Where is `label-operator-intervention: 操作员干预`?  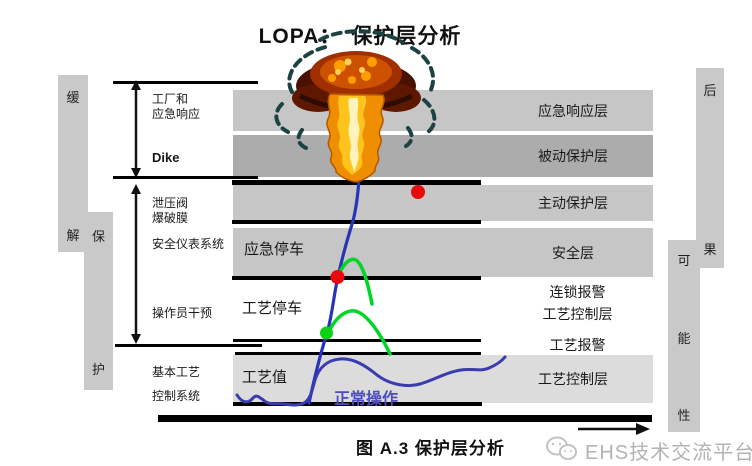
label-operator-intervention: 操作员干预 is located at coordinates (182, 313).